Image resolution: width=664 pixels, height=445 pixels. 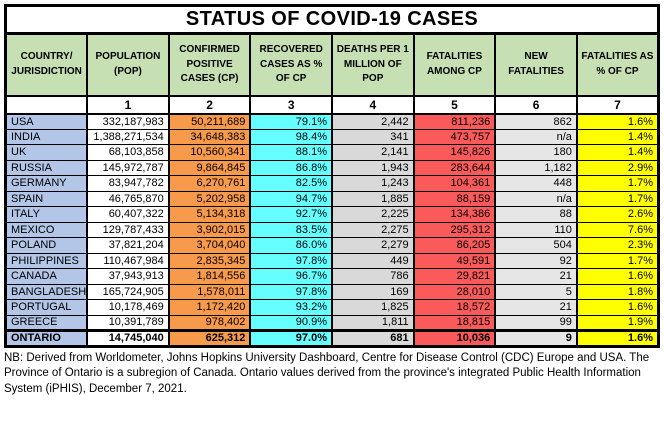 I want to click on column-number-7: 7, so click(x=617, y=105).